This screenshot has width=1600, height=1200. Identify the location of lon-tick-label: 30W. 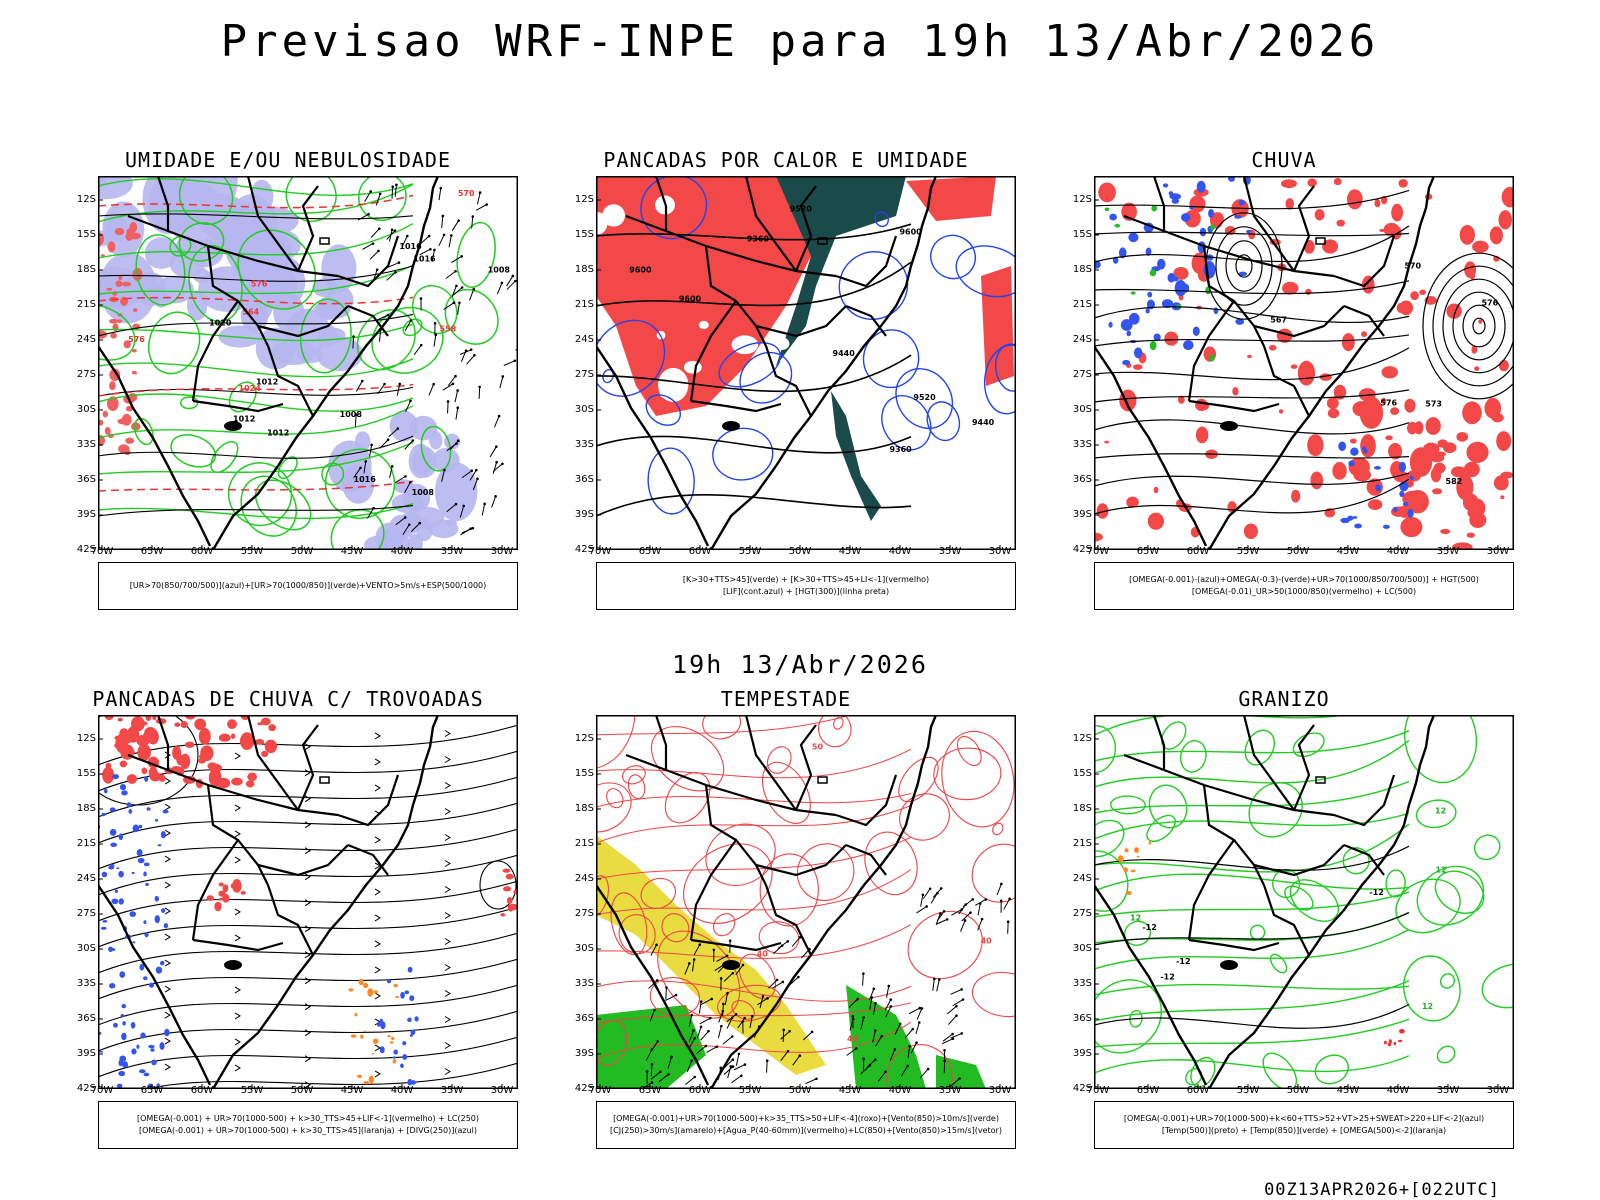
(502, 551).